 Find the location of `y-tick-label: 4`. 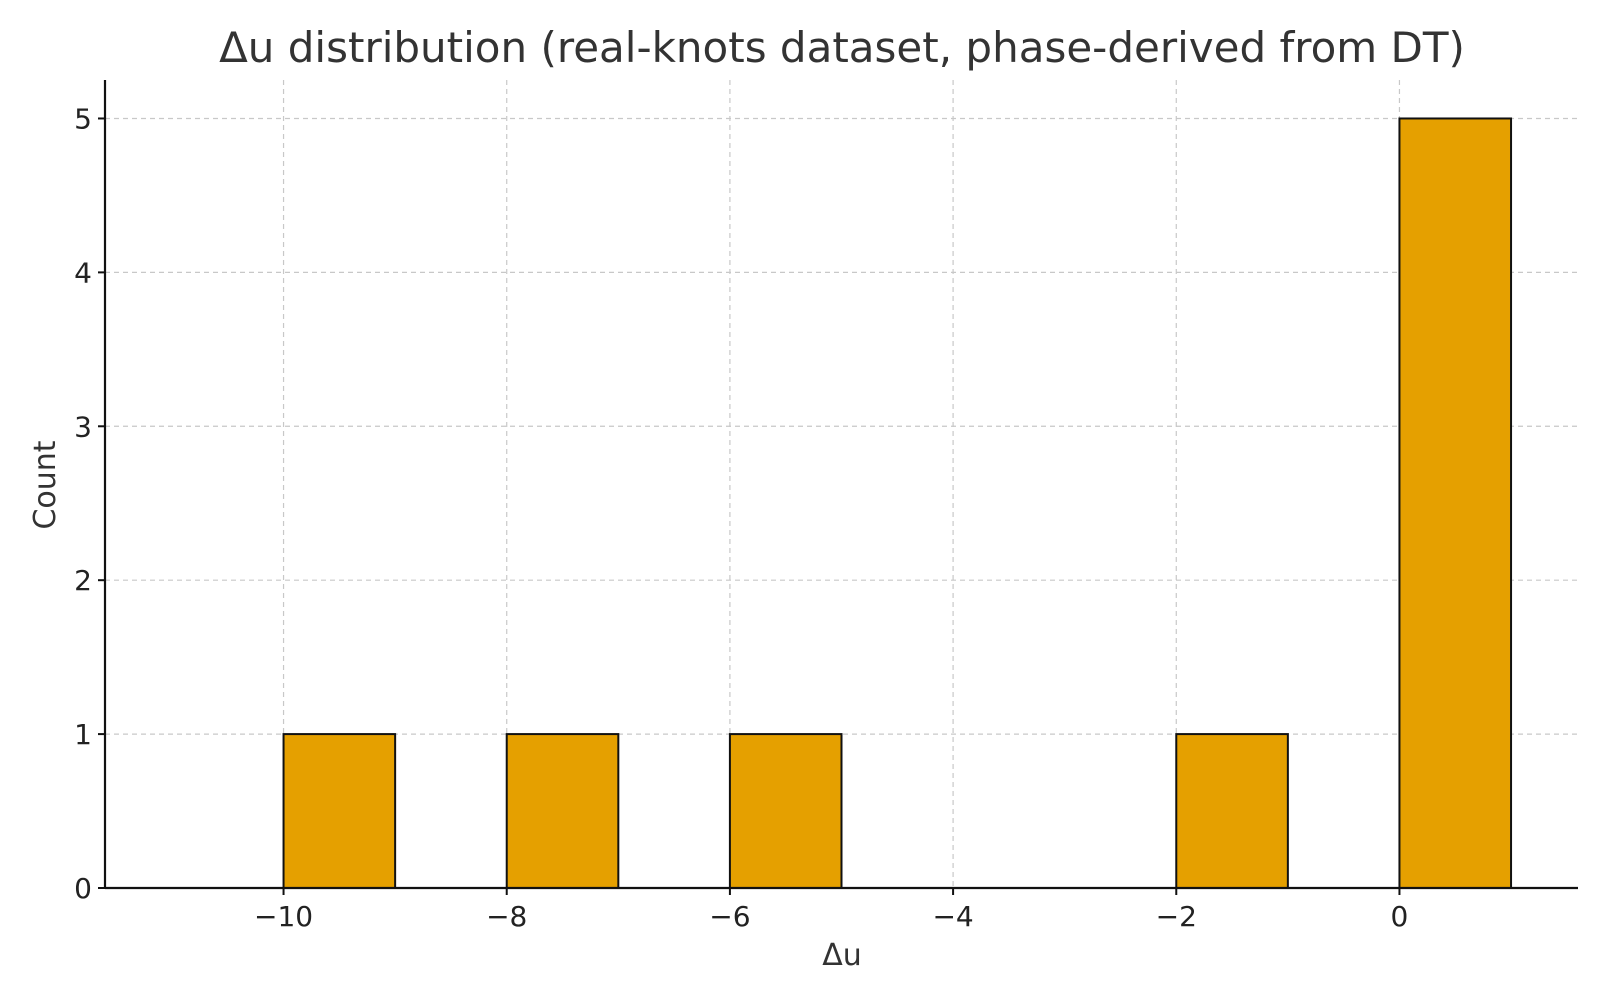

y-tick-label: 4 is located at coordinates (83, 272).